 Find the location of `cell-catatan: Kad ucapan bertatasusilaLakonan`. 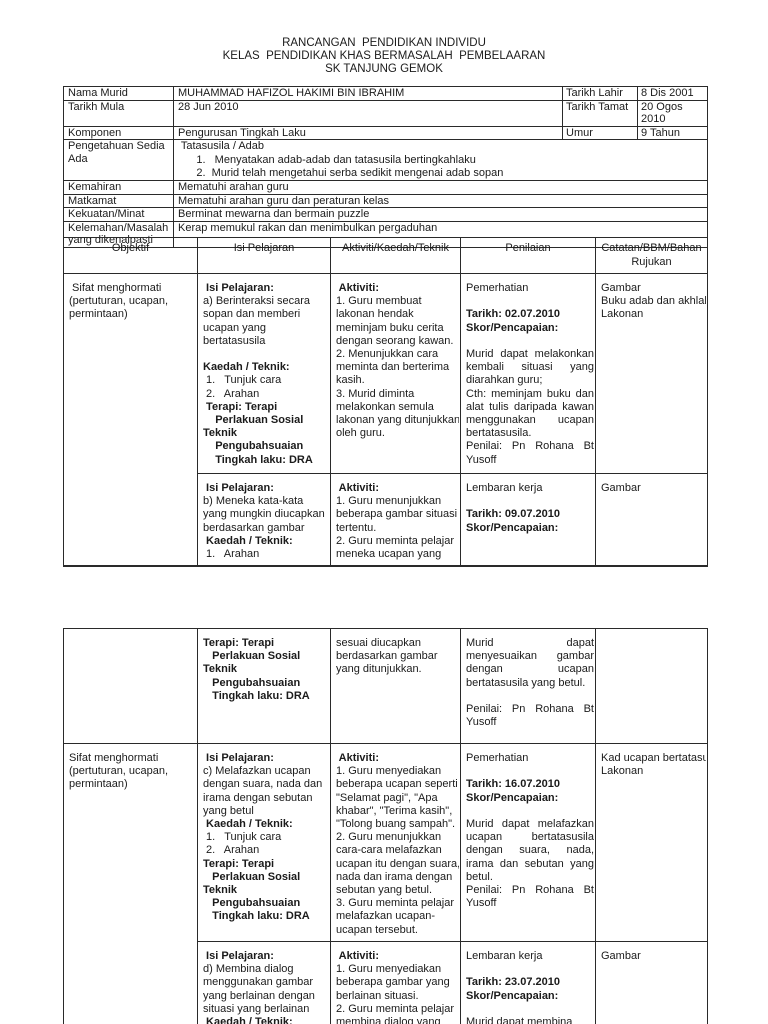

cell-catatan: Kad ucapan bertatasusilaLakonan is located at coordinates (651, 842).